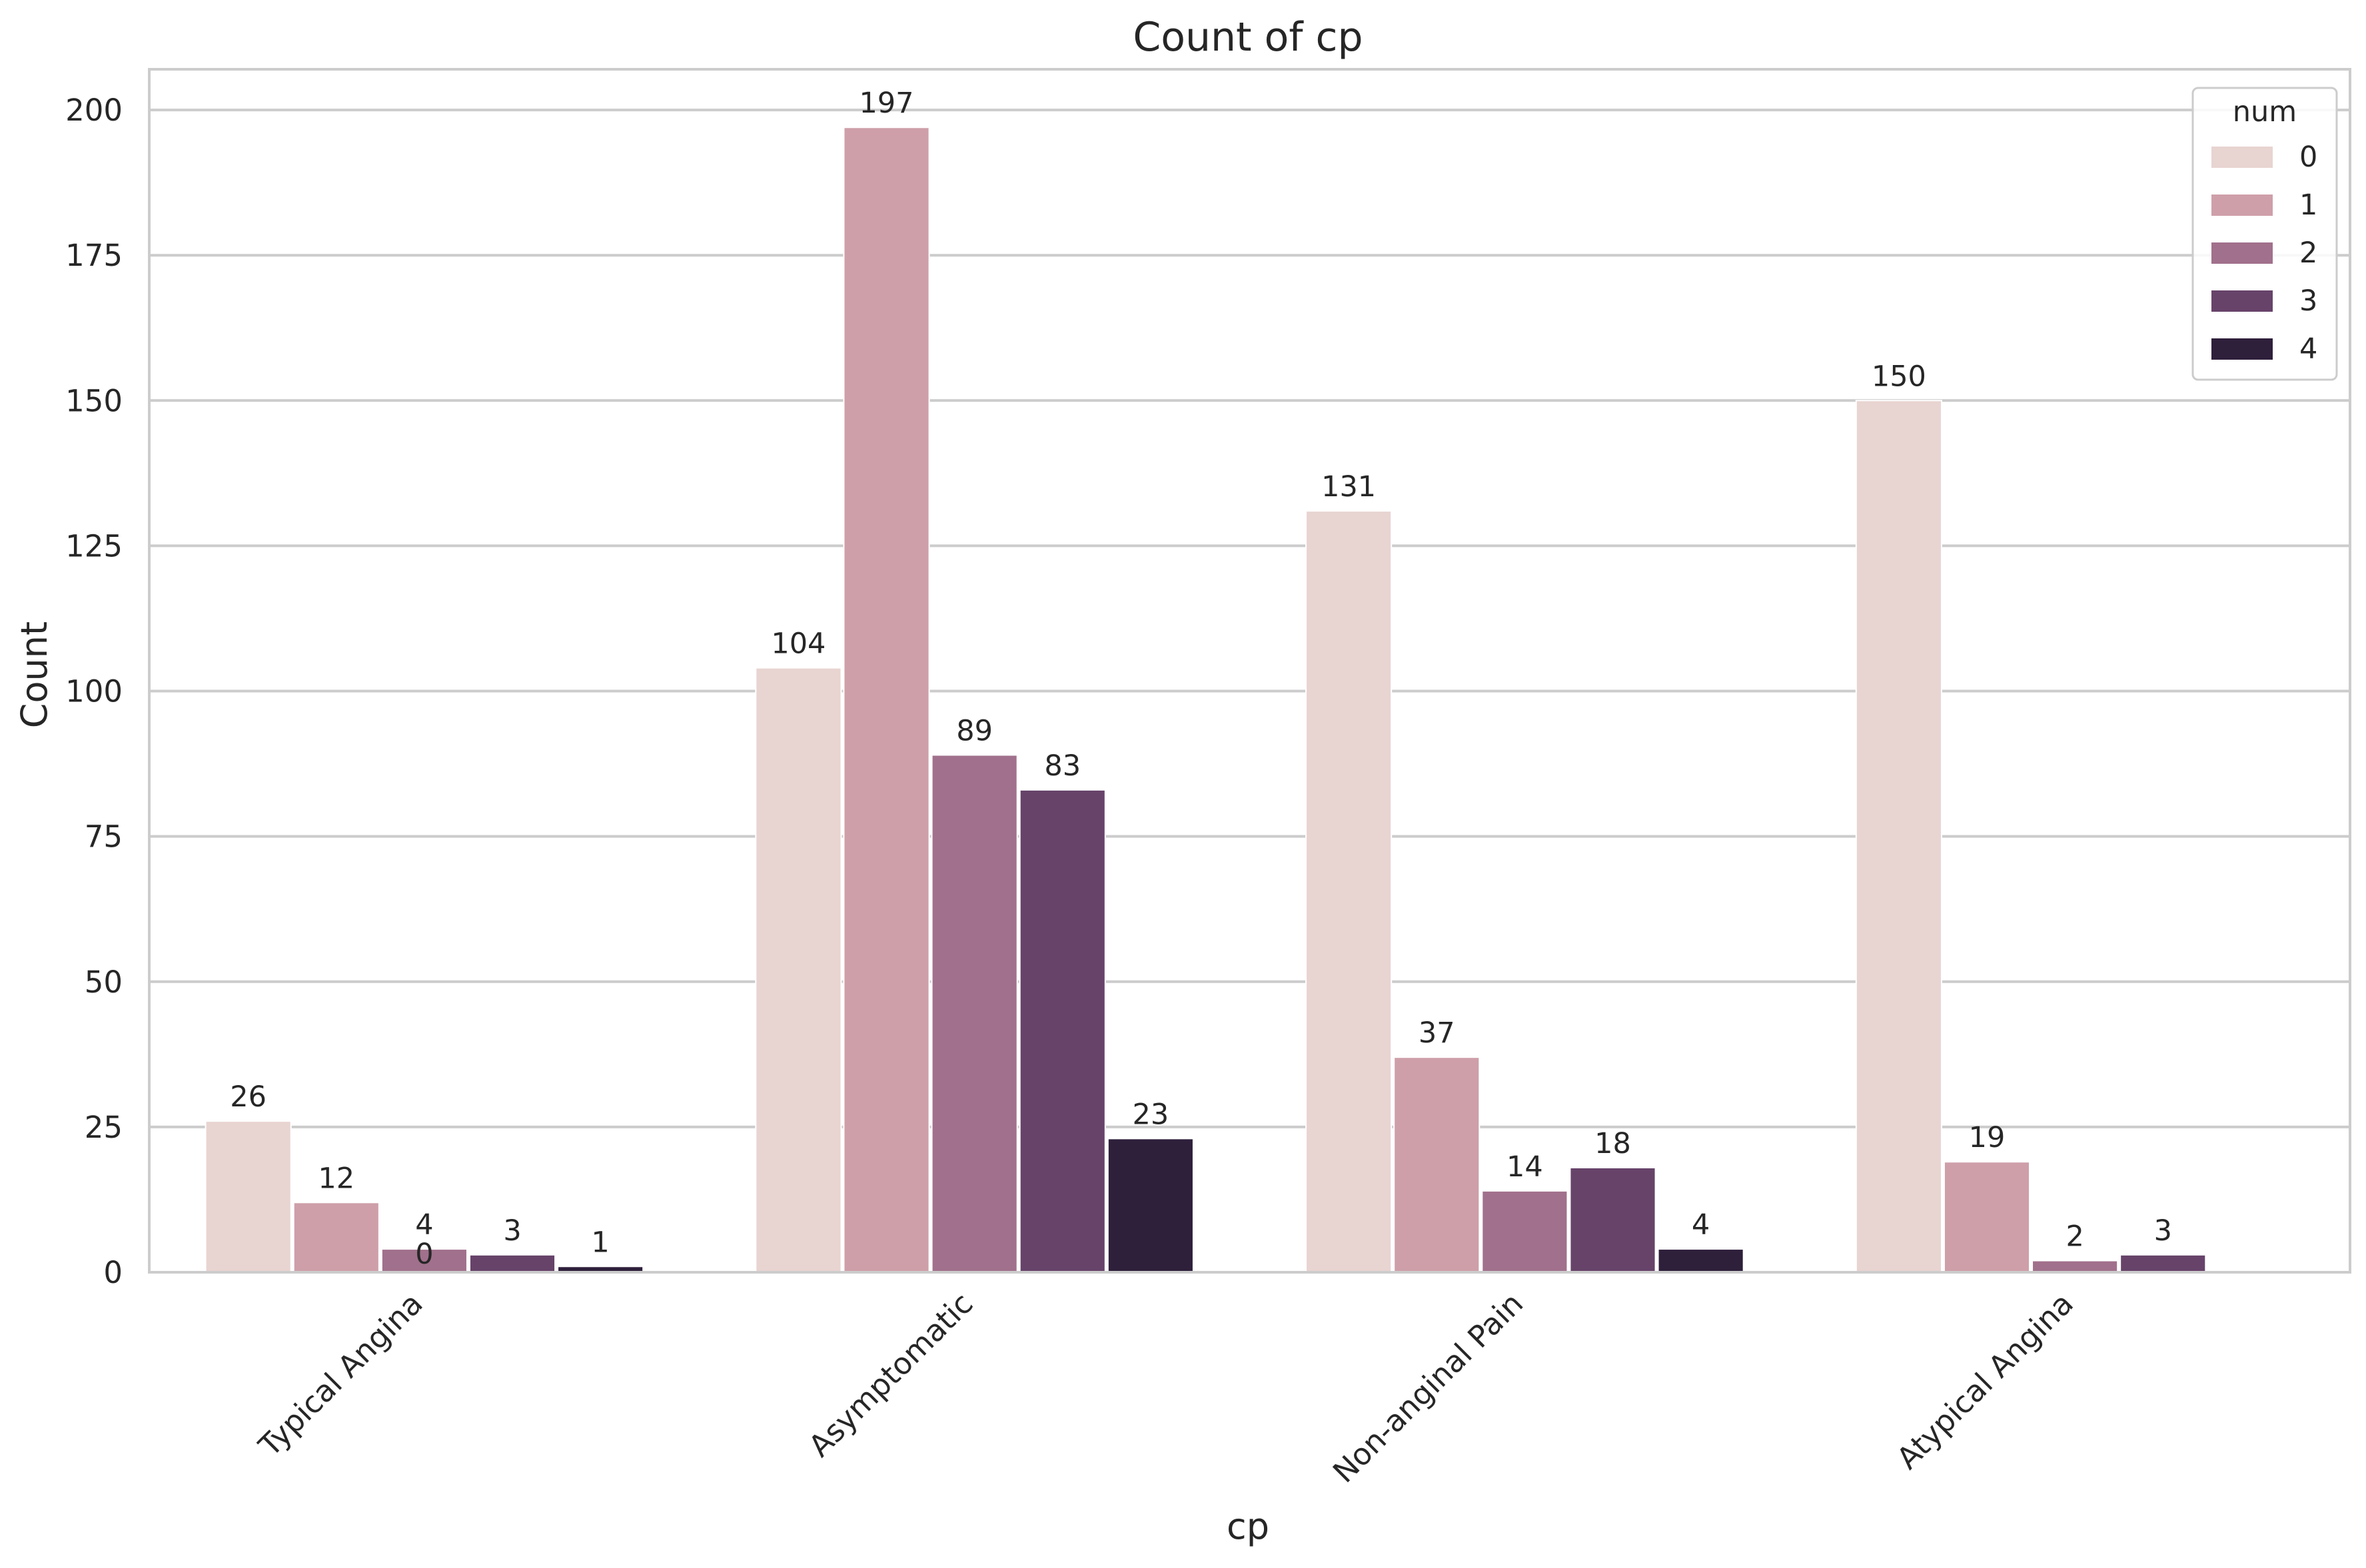 The height and width of the screenshot is (1568, 2366). I want to click on x-axis-label: cp, so click(1248, 1526).